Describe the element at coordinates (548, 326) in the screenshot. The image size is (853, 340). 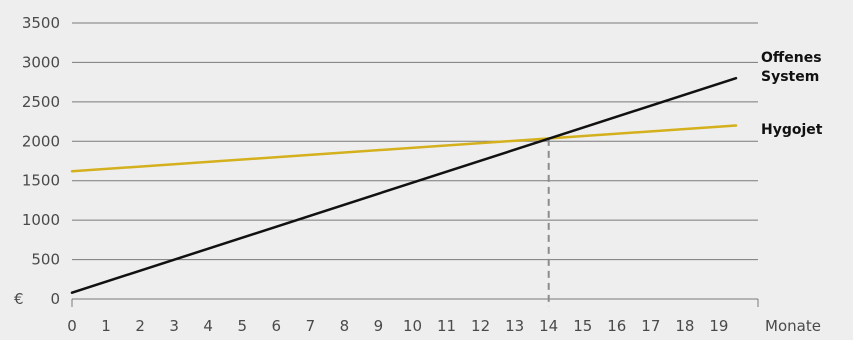
I see `x-tick-label: 14` at that location.